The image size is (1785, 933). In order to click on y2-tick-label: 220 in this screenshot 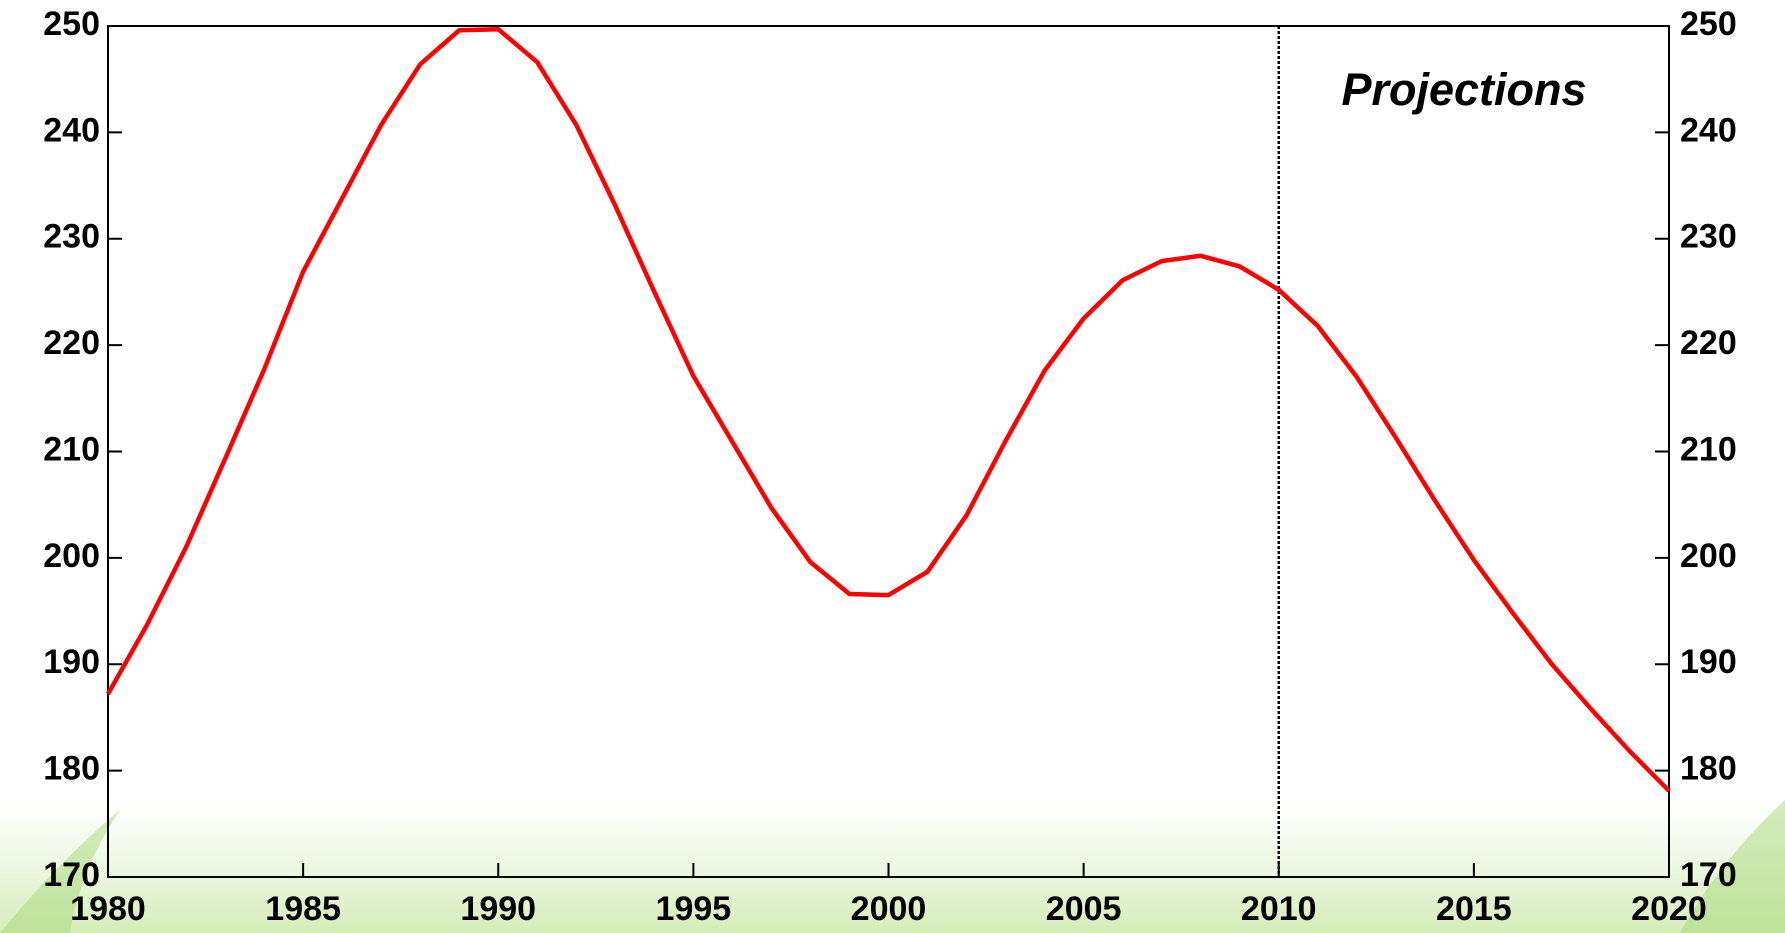, I will do `click(1708, 343)`.